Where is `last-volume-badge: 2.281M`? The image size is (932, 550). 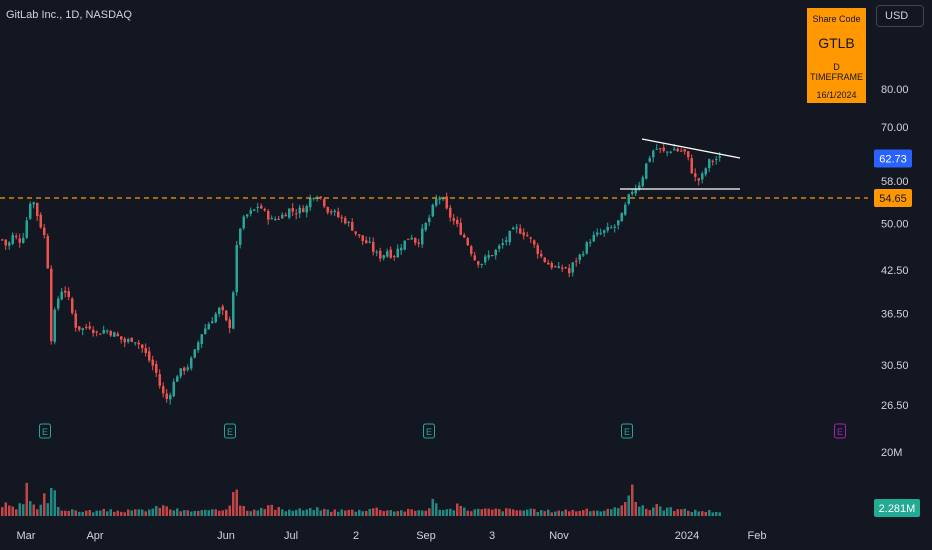 last-volume-badge: 2.281M is located at coordinates (897, 508).